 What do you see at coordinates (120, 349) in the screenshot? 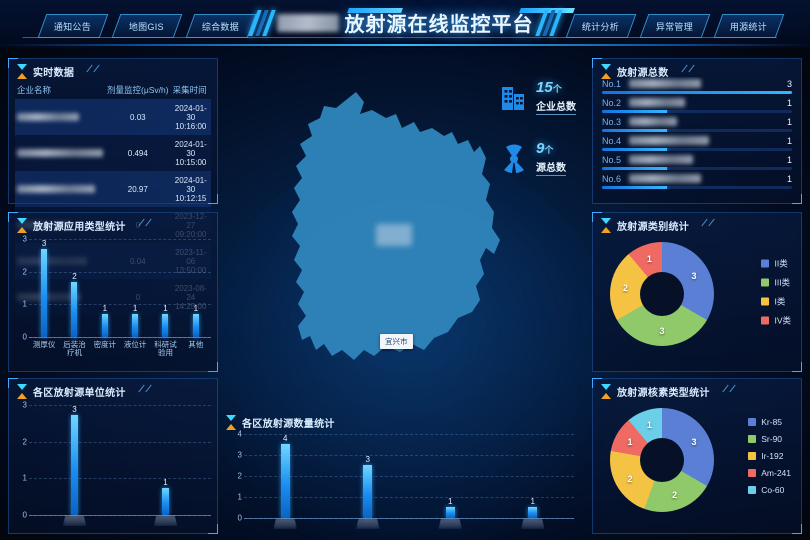
I see `x-axis-labels: 测厚仪 后装治疗机 密度计 液位计 科研试验用 其他` at bounding box center [120, 349].